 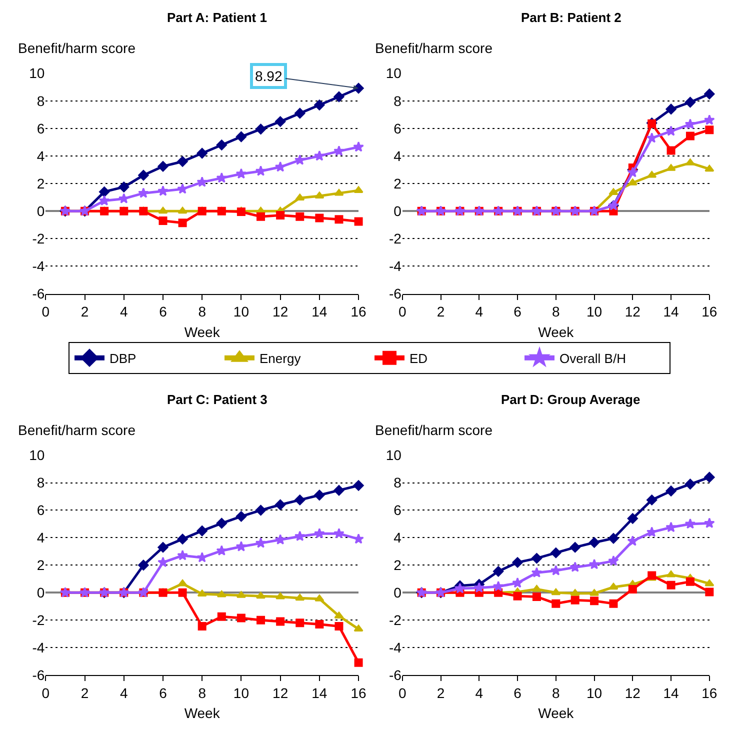 What do you see at coordinates (398, 538) in the screenshot?
I see `y-tick-label: 4` at bounding box center [398, 538].